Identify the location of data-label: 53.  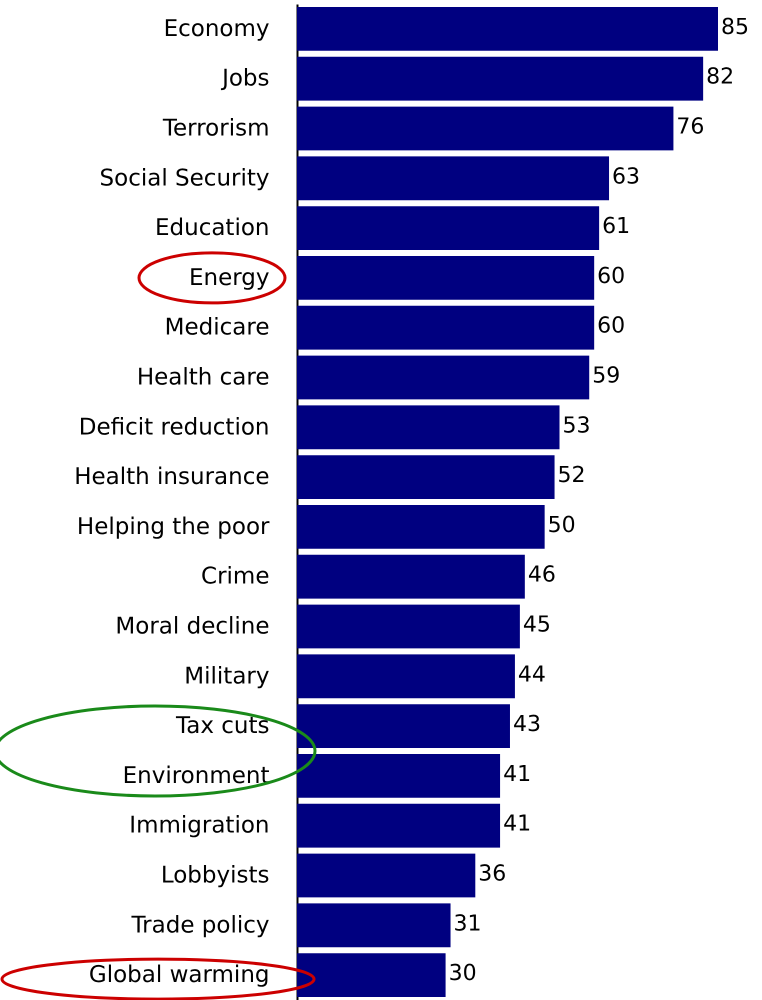
(576, 425).